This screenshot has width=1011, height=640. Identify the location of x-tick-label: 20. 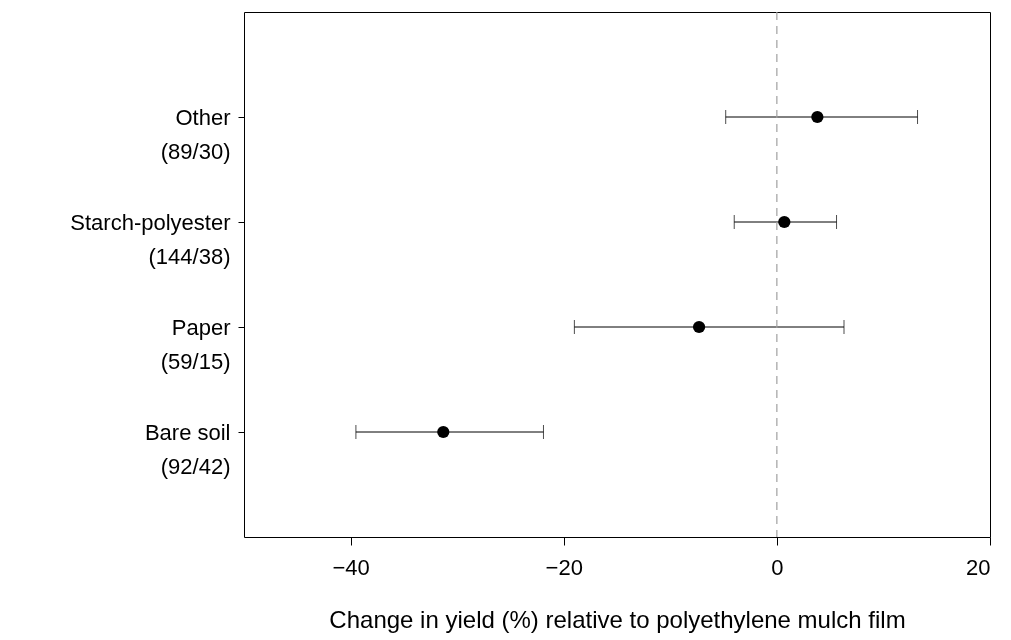
(978, 567).